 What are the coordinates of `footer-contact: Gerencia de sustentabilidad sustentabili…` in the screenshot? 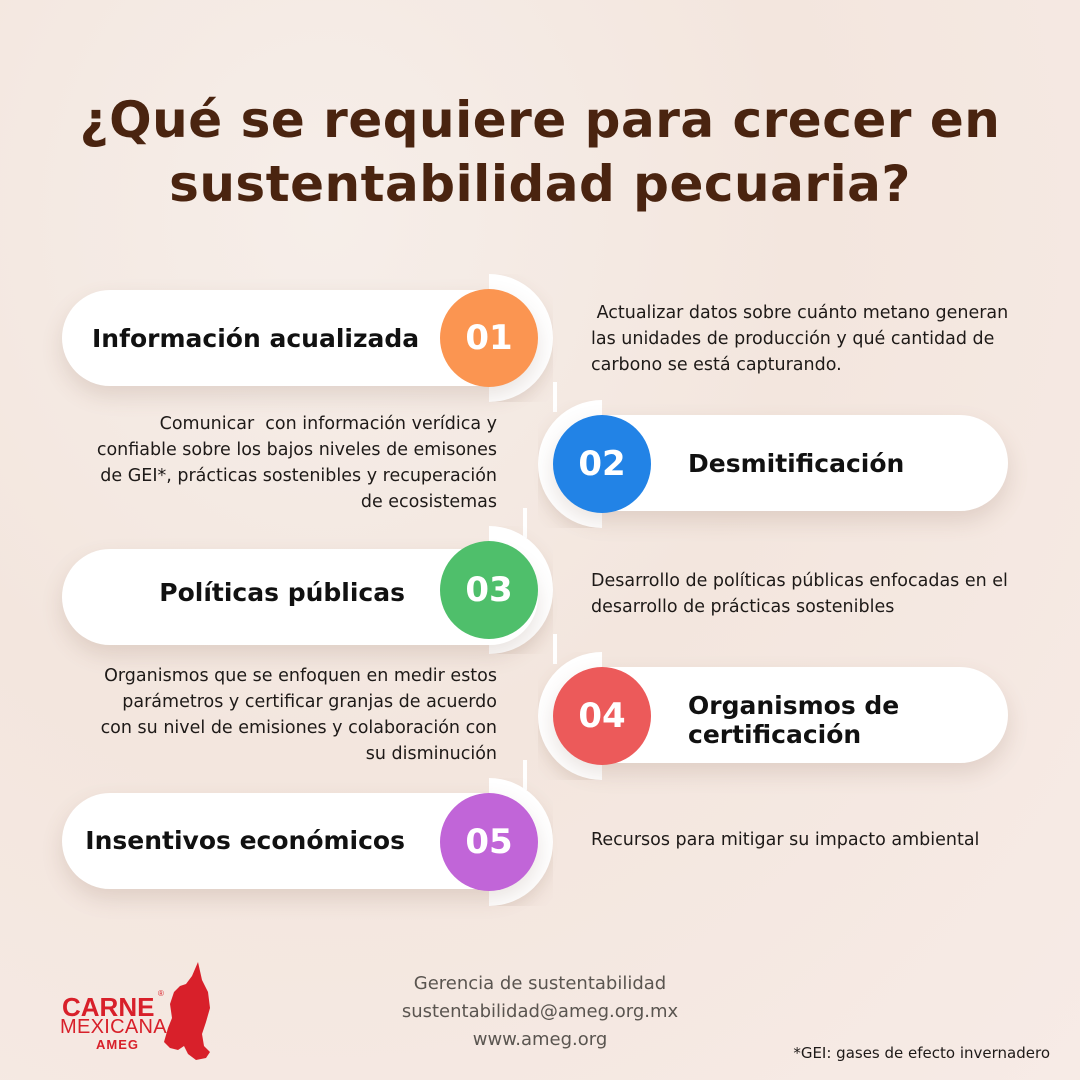 It's located at (540, 1012).